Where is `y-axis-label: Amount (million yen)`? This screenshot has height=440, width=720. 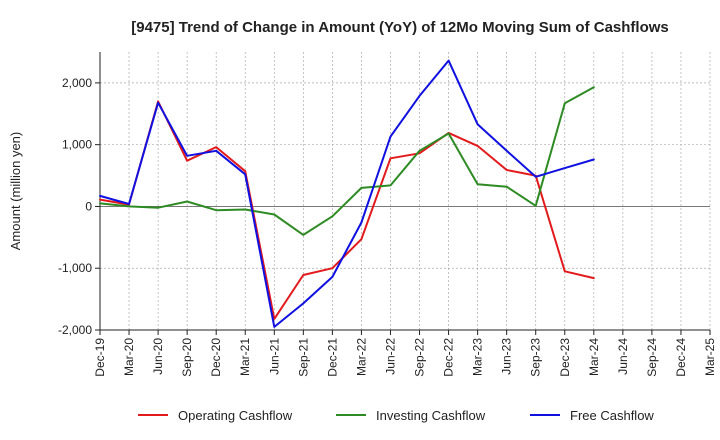 y-axis-label: Amount (million yen) is located at coordinates (15, 191).